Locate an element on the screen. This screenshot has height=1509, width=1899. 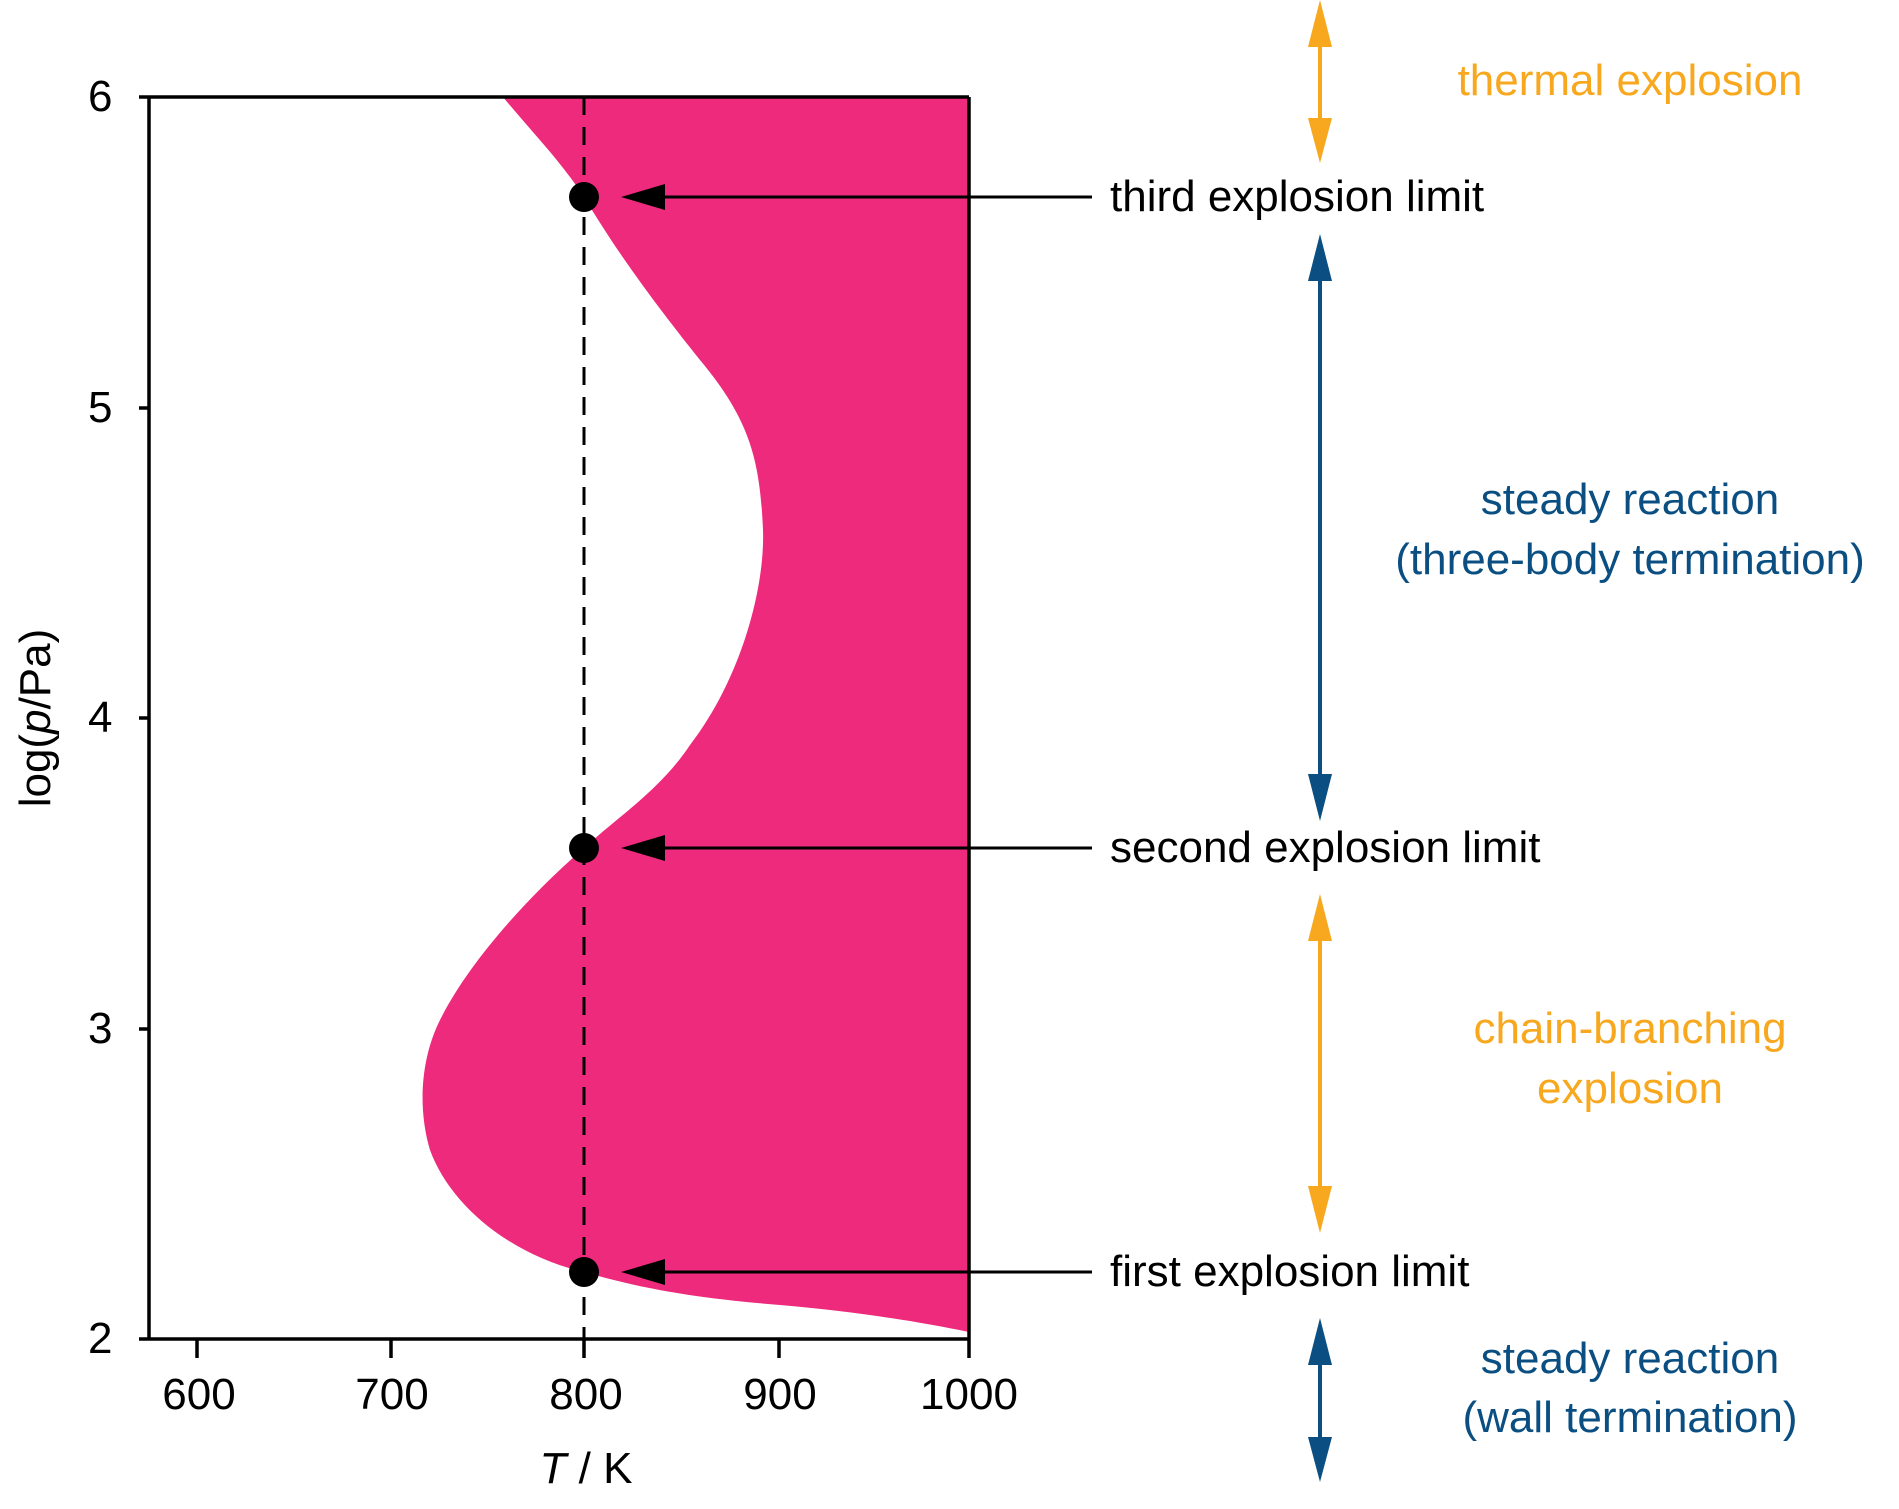
y-axis-post: /Pa) is located at coordinates (35, 669).